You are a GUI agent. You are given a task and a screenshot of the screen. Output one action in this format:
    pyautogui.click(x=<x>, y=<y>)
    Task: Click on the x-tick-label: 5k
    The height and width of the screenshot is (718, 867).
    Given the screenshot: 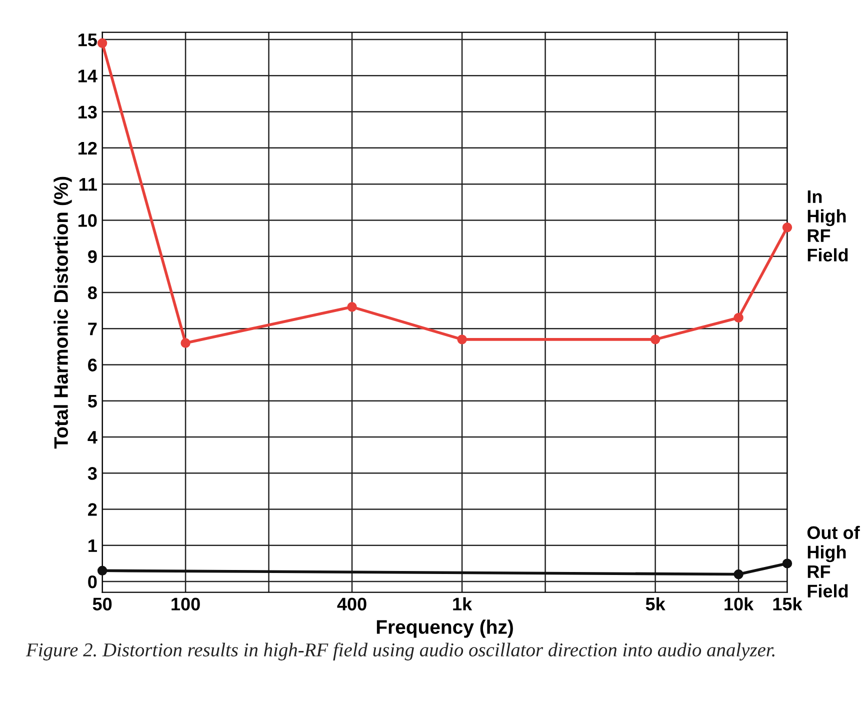 What is the action you would take?
    pyautogui.click(x=656, y=603)
    